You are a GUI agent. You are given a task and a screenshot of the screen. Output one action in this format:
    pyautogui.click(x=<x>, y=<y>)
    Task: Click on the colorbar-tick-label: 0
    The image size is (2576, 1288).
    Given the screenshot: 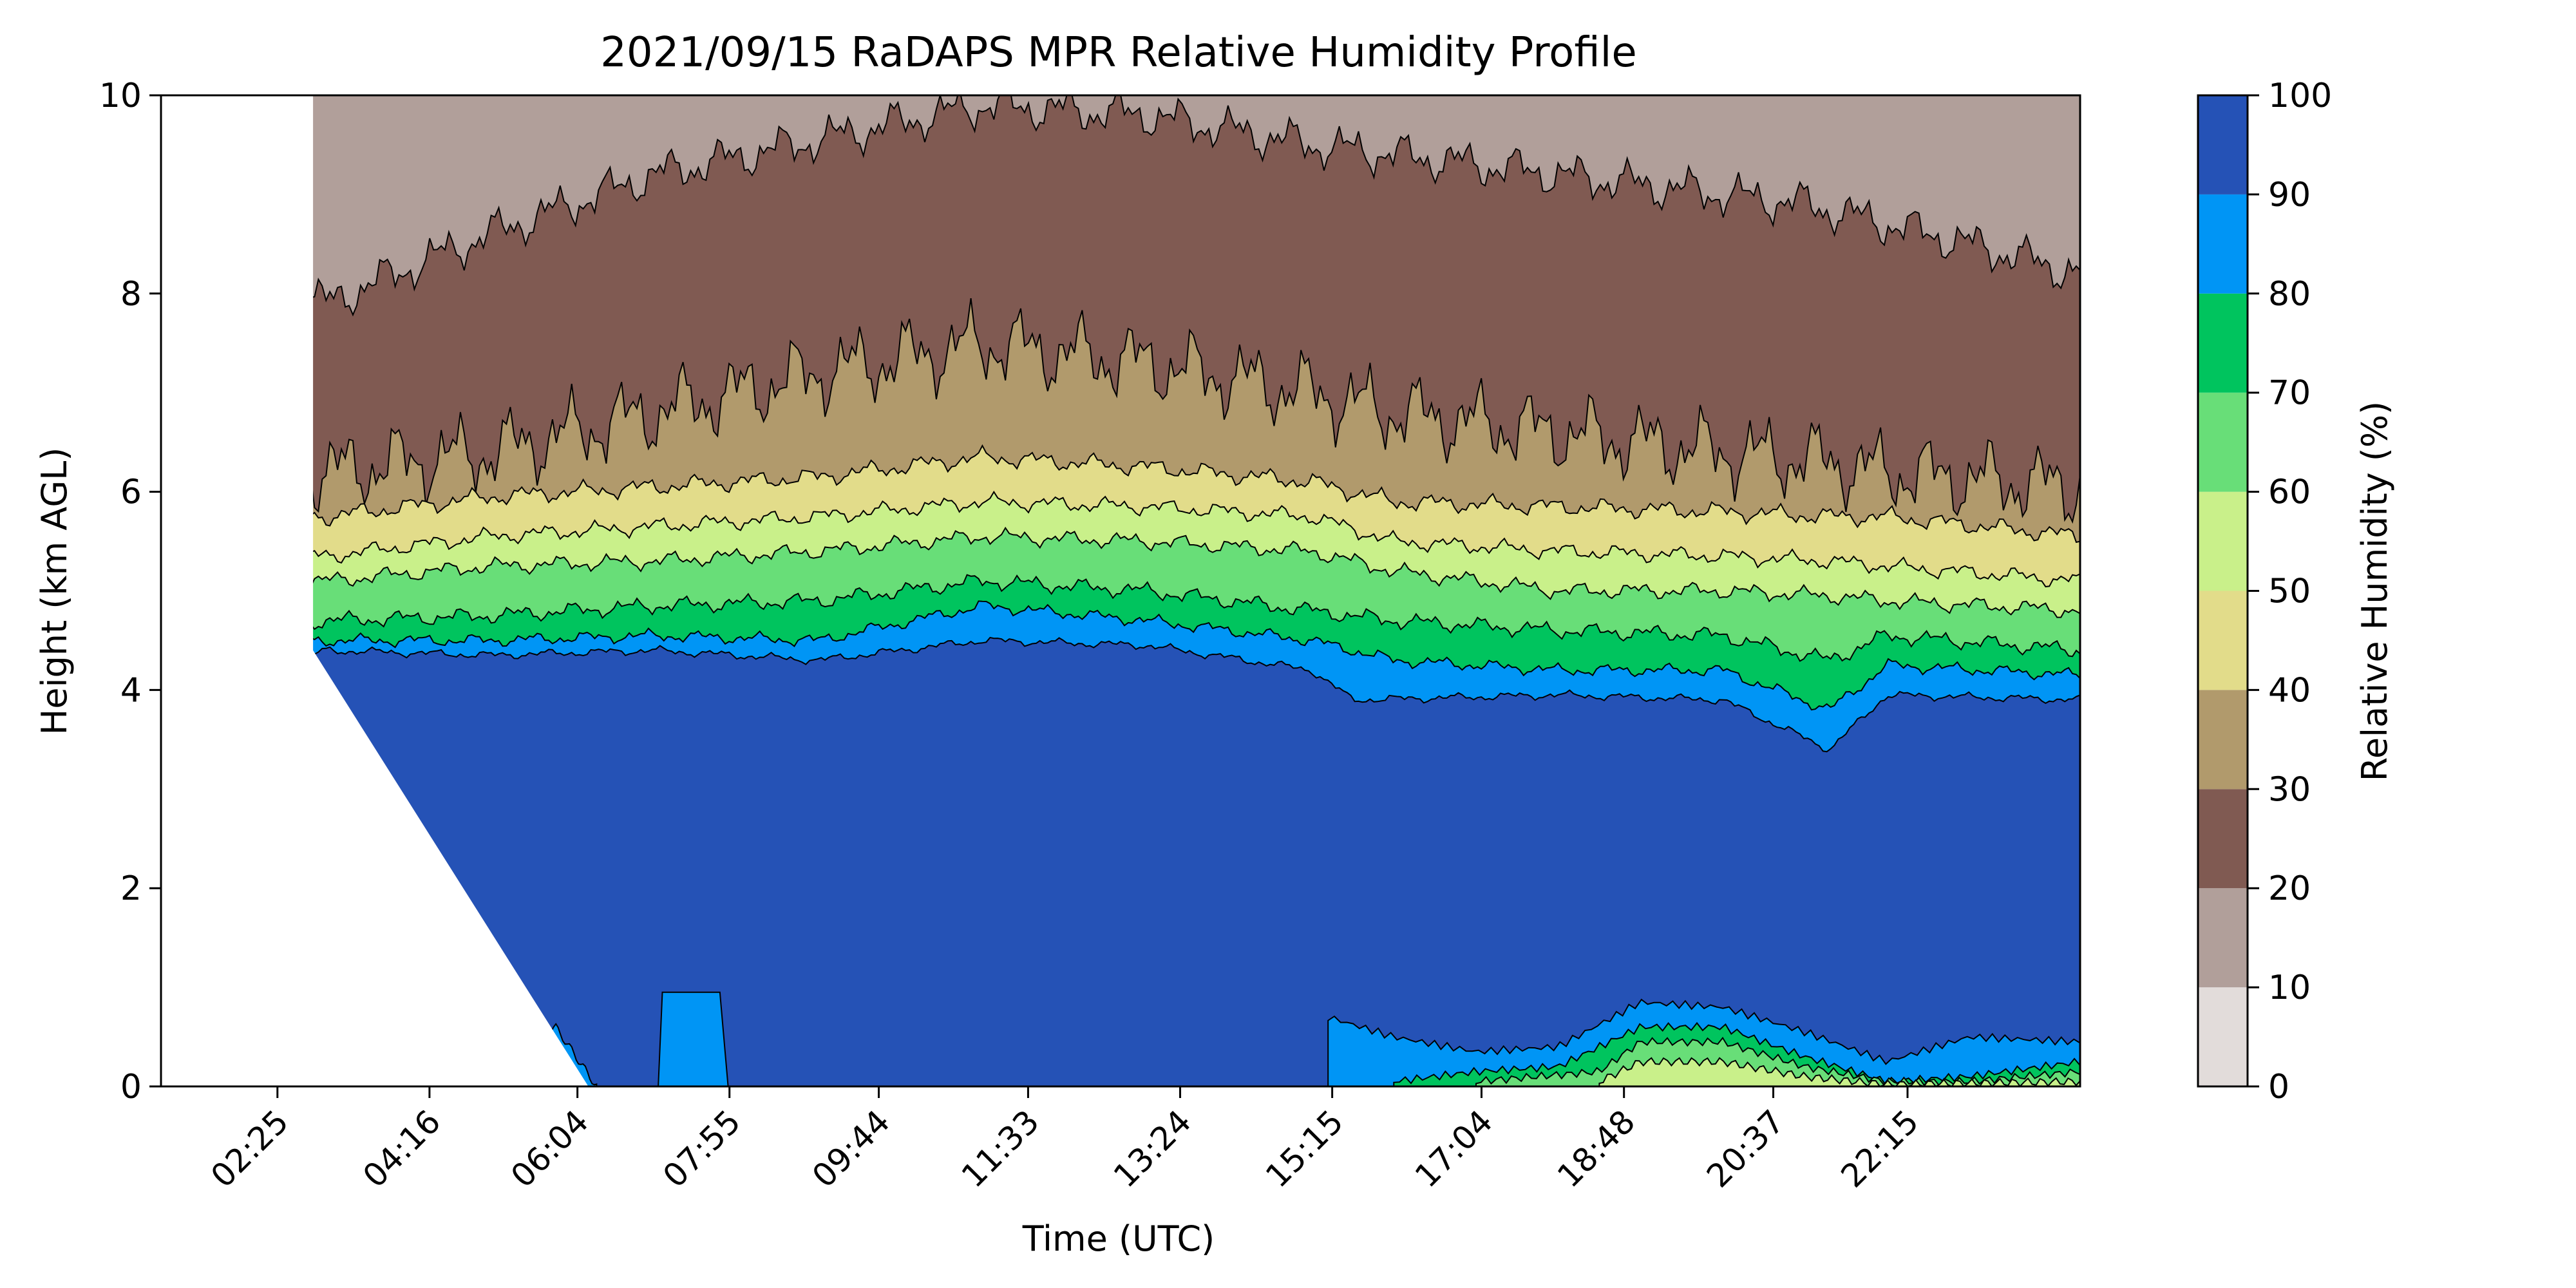 What is the action you would take?
    pyautogui.click(x=2278, y=1087)
    